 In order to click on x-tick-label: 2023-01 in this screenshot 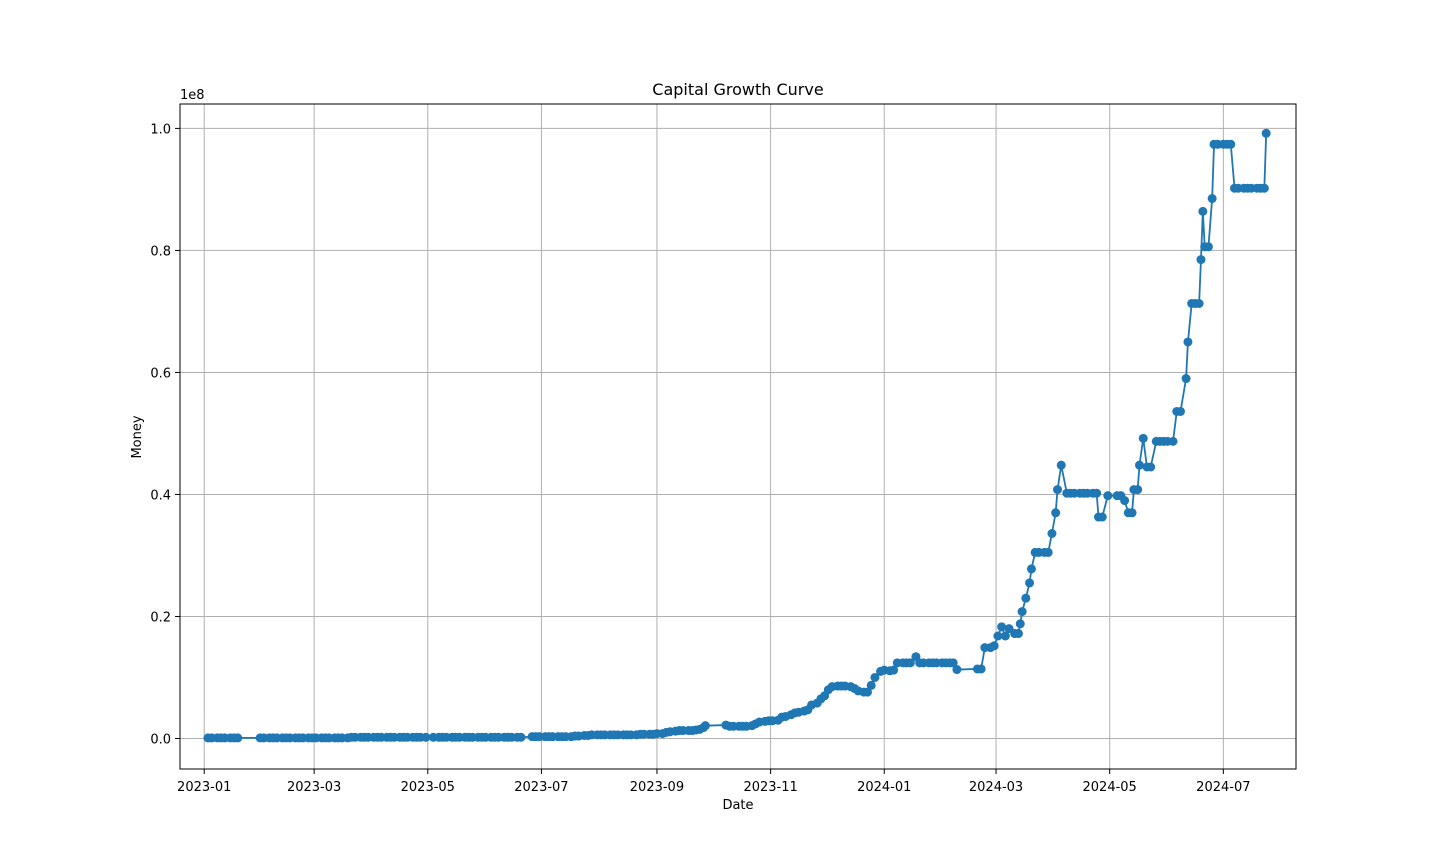, I will do `click(204, 787)`.